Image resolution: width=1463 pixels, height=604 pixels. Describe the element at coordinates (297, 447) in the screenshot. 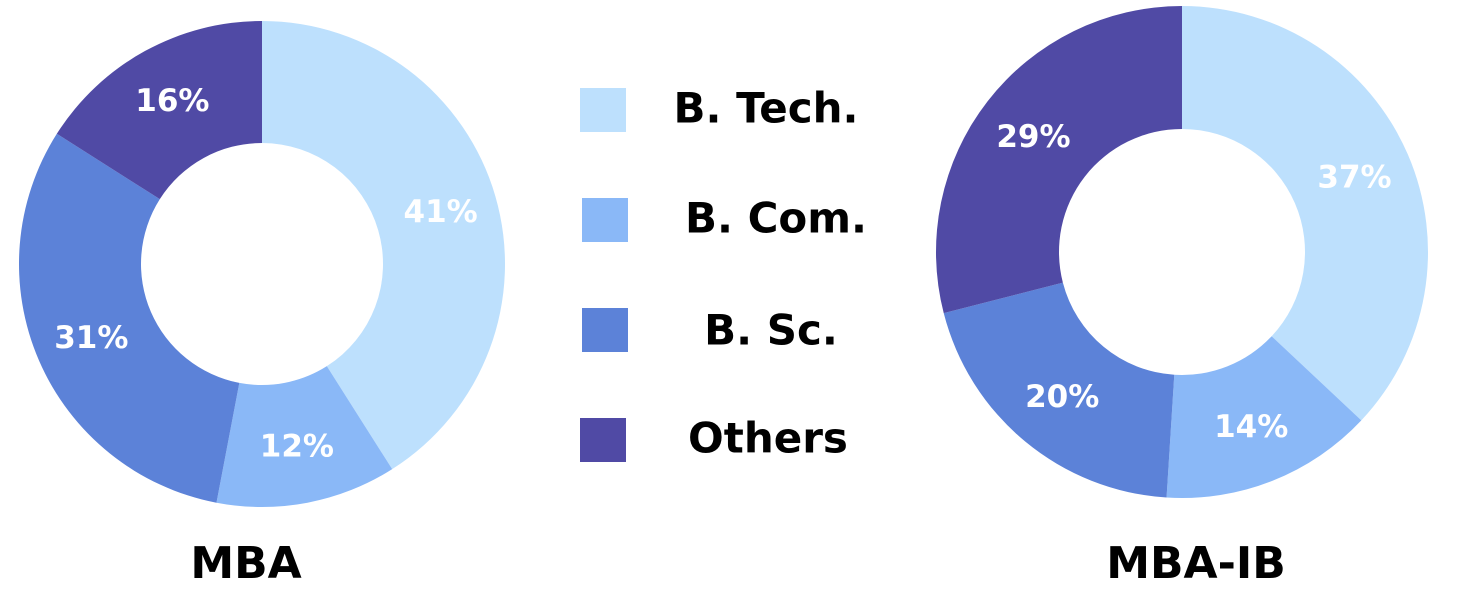

I see `slice-label-mba-b-com: 12%` at that location.